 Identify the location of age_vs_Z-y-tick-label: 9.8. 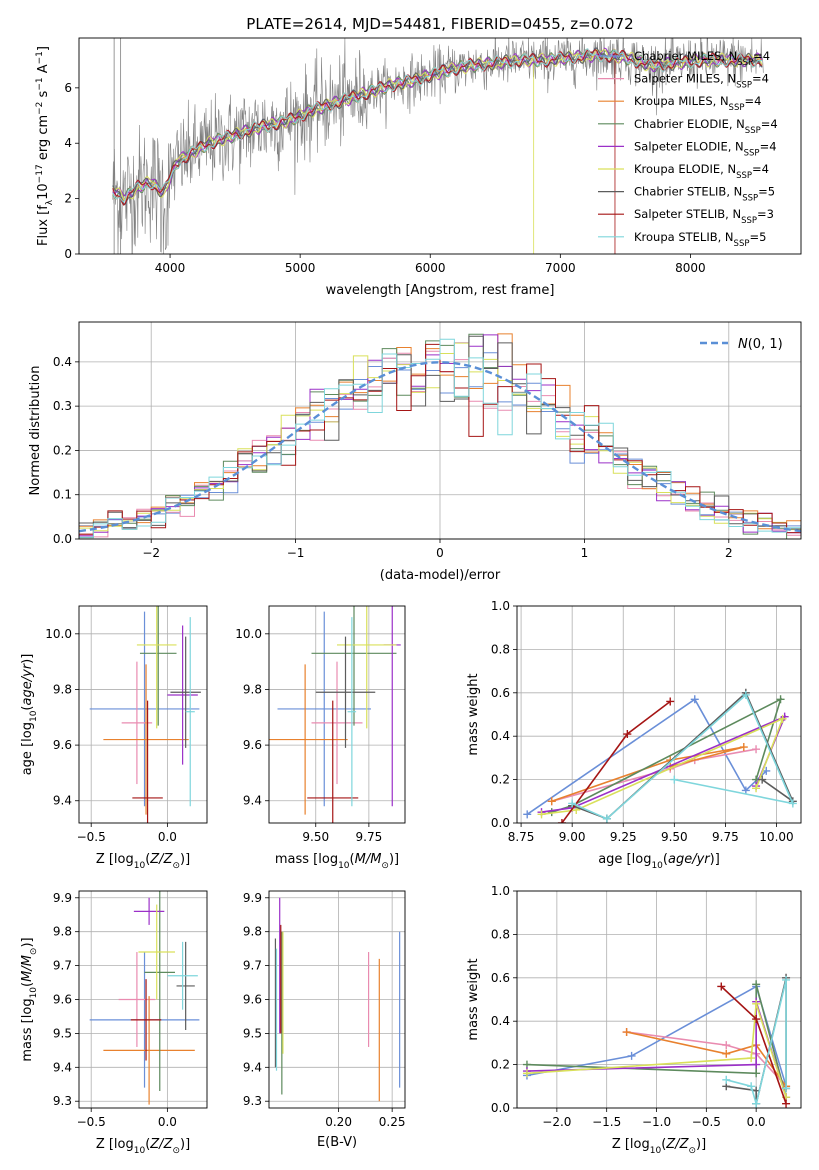
(62, 689).